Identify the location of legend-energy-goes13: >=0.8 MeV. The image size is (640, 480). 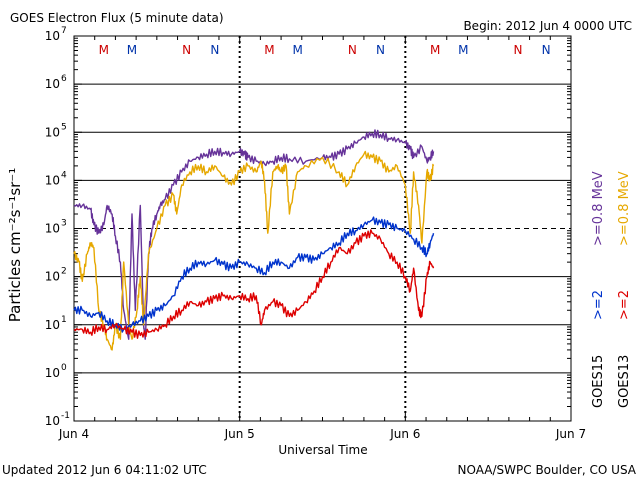
(624, 208).